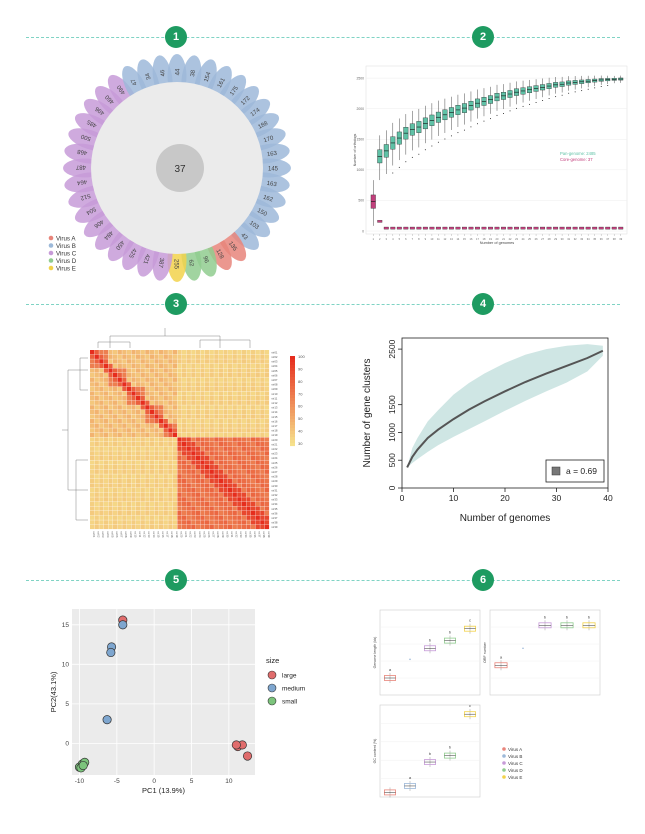 The image size is (645, 834). Describe the element at coordinates (179, 71) in the screenshot. I see `petal-label: 44` at that location.